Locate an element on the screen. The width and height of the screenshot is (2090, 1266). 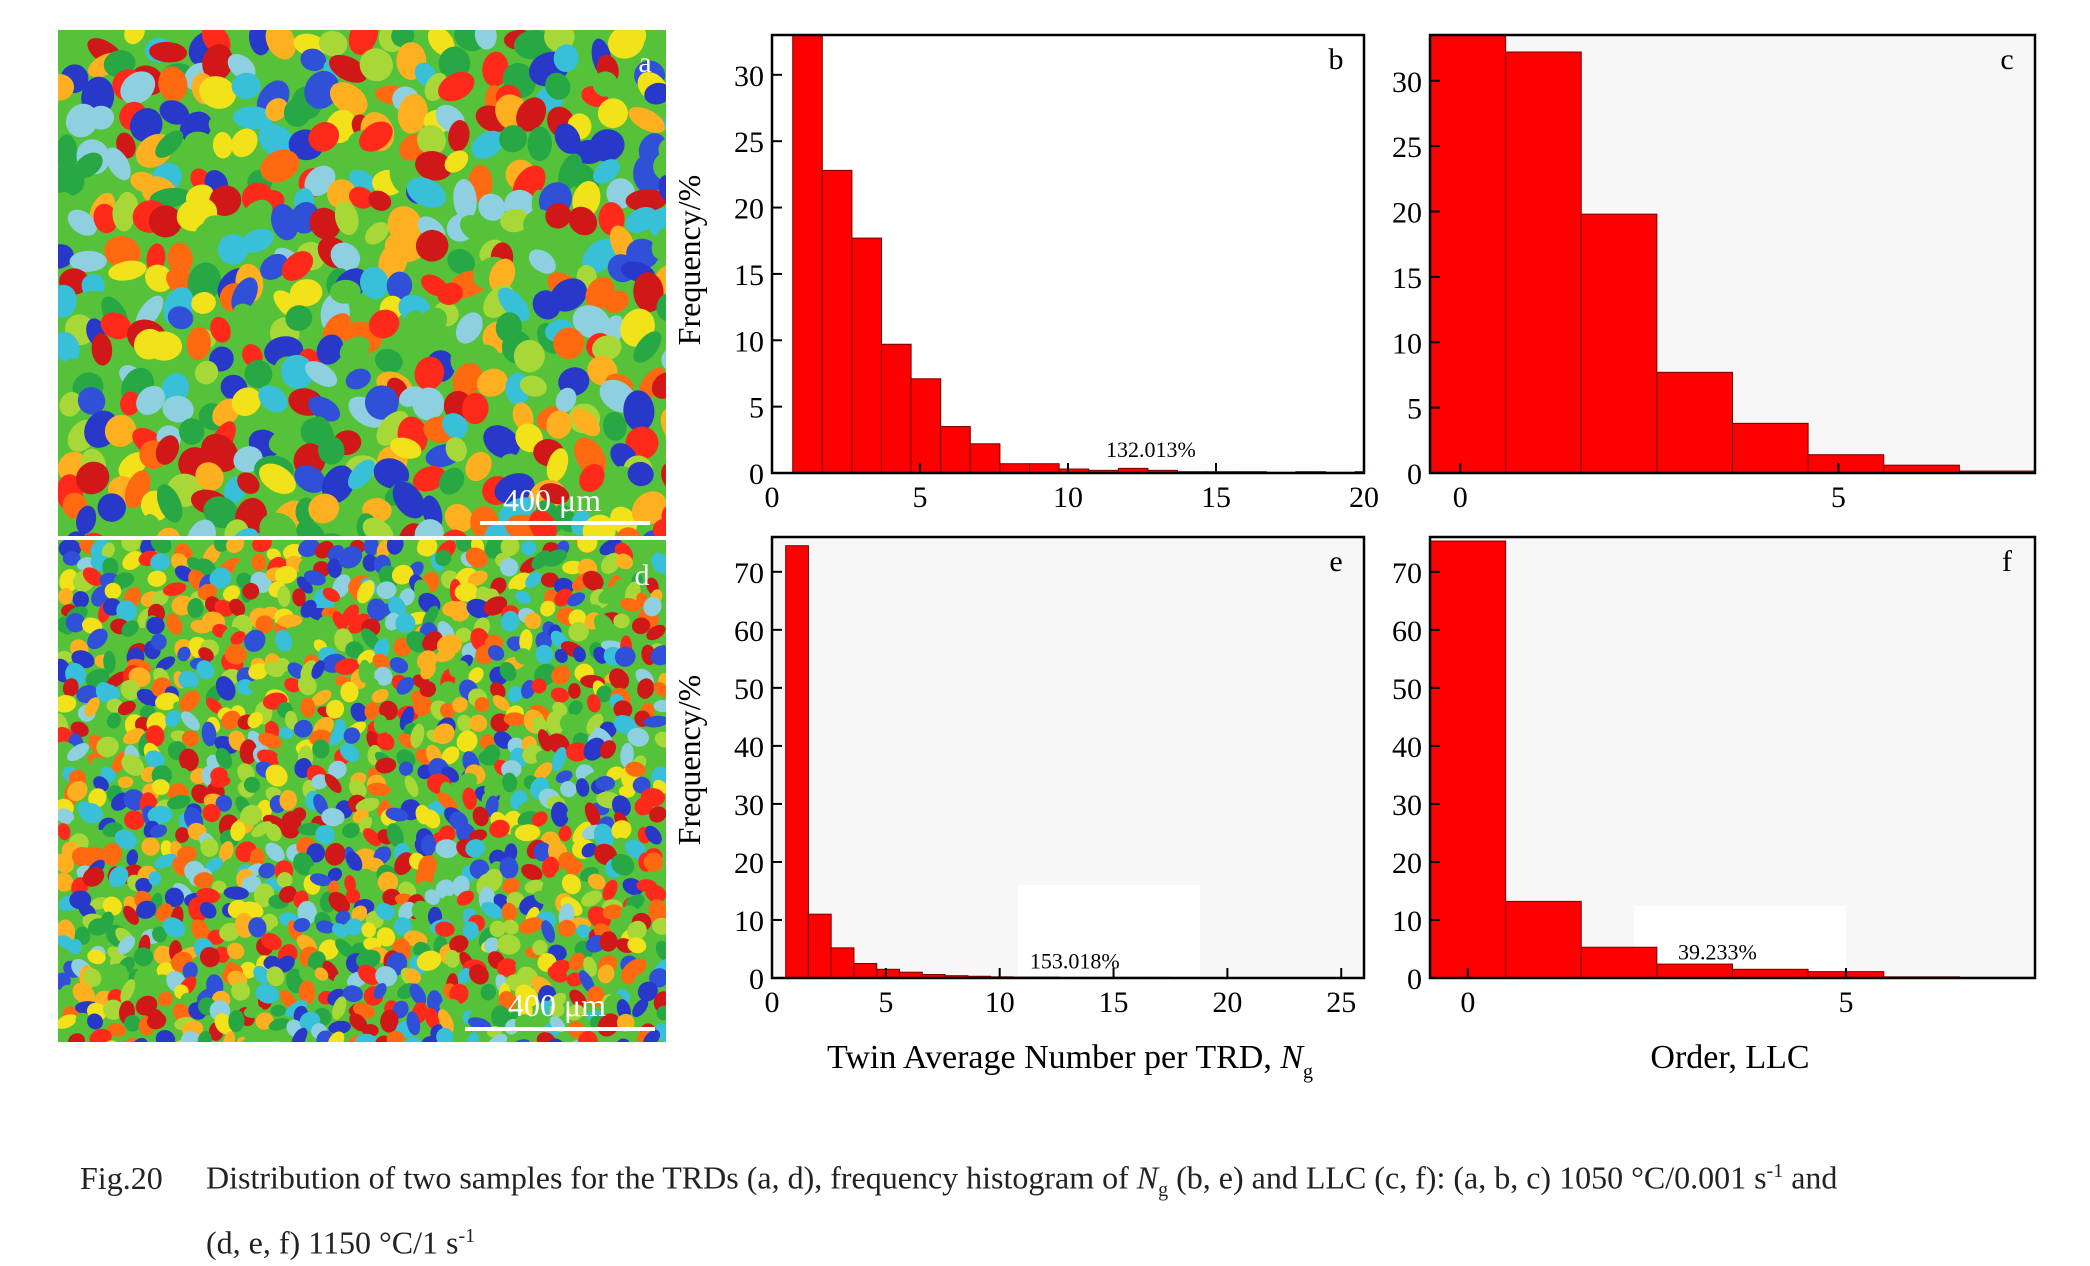
panel-letter-e: e is located at coordinates (1335, 561).